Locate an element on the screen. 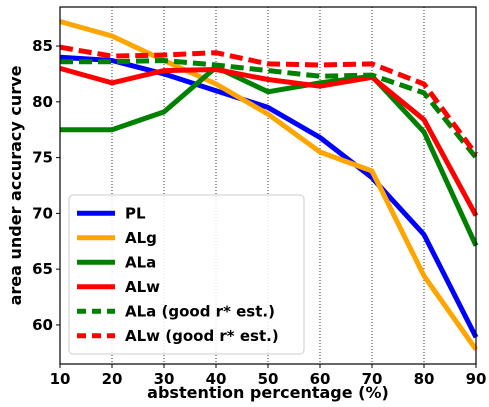 This screenshot has width=489, height=407. y-tick-label: 65 is located at coordinates (42, 269).